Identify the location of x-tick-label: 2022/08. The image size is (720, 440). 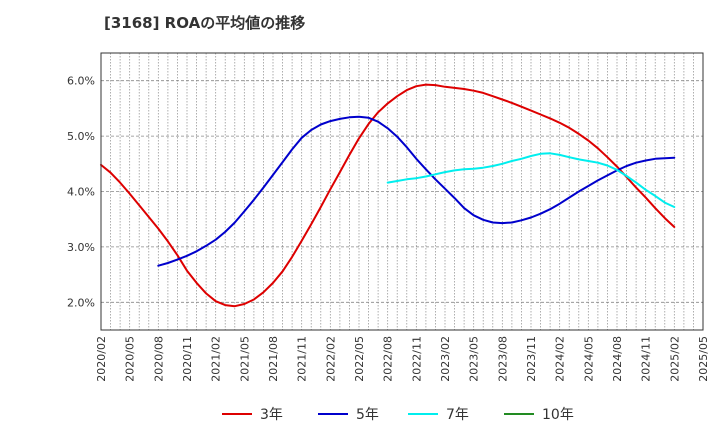
(388, 359).